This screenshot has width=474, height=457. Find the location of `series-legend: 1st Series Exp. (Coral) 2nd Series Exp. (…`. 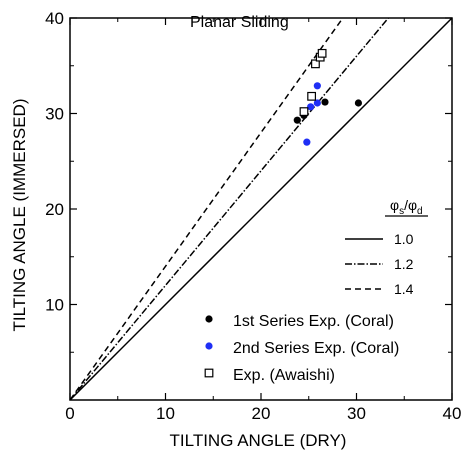

series-legend: 1st Series Exp. (Coral) 2nd Series Exp. (… is located at coordinates (301, 348).